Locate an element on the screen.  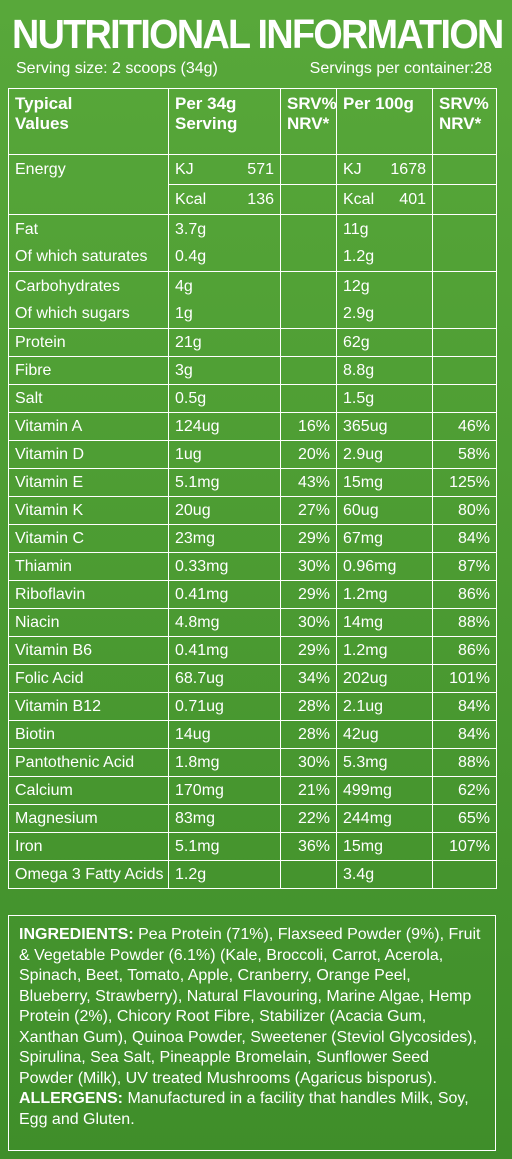
nutrient-name: Vitamin B6 is located at coordinates (88, 650).